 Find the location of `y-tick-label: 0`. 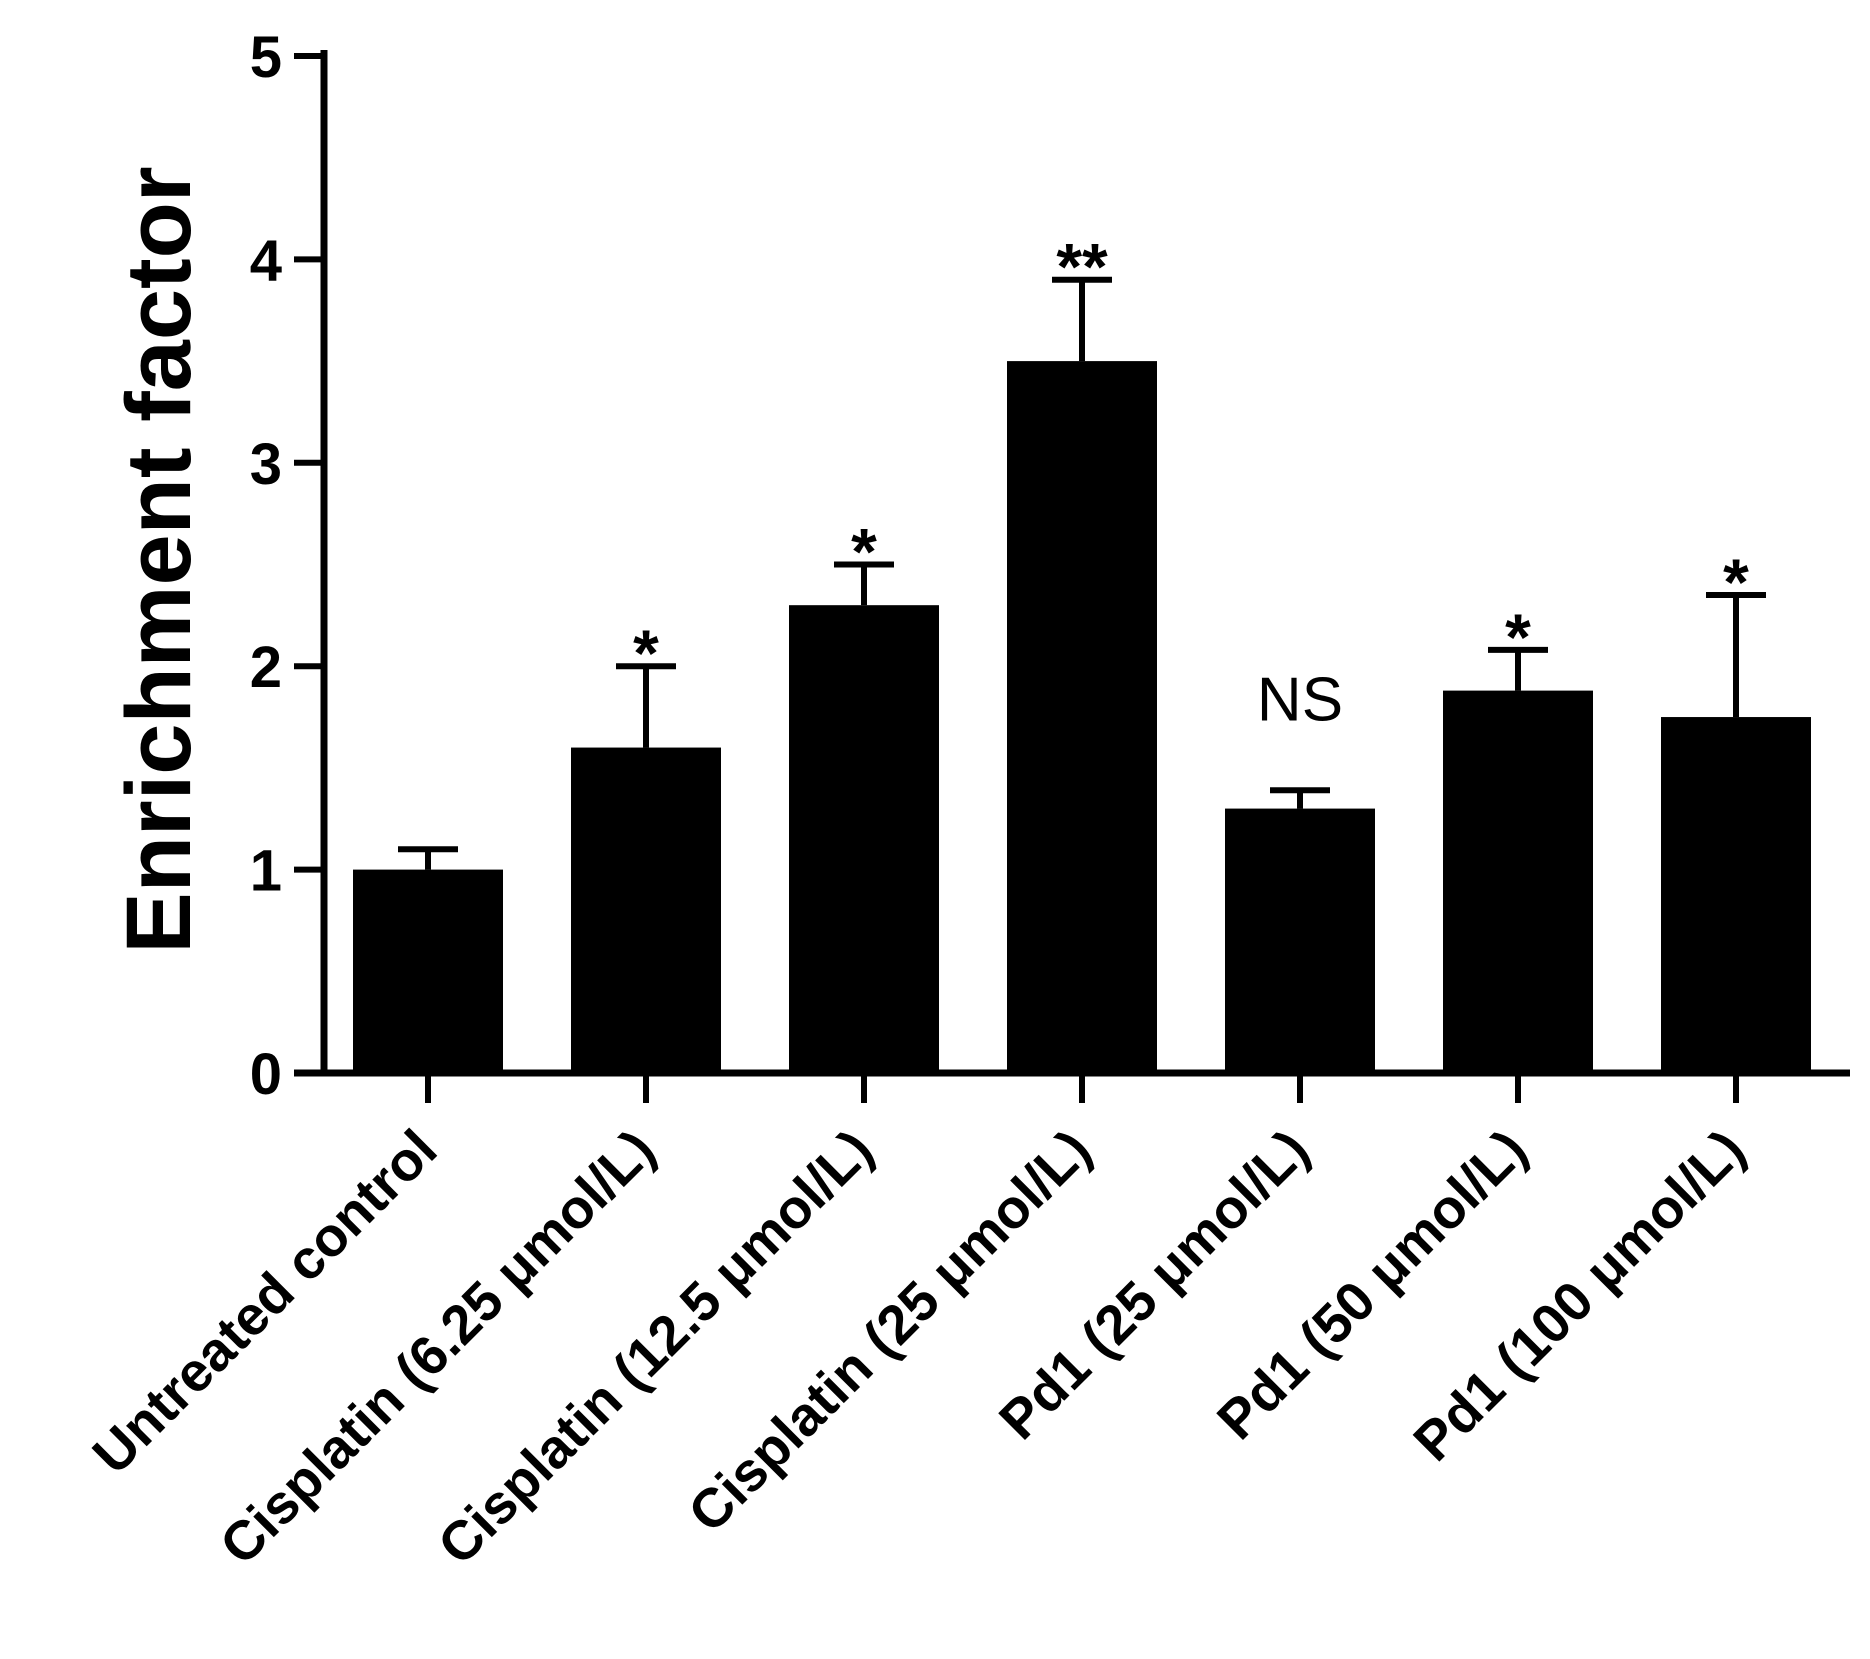

y-tick-label: 0 is located at coordinates (266, 1074).